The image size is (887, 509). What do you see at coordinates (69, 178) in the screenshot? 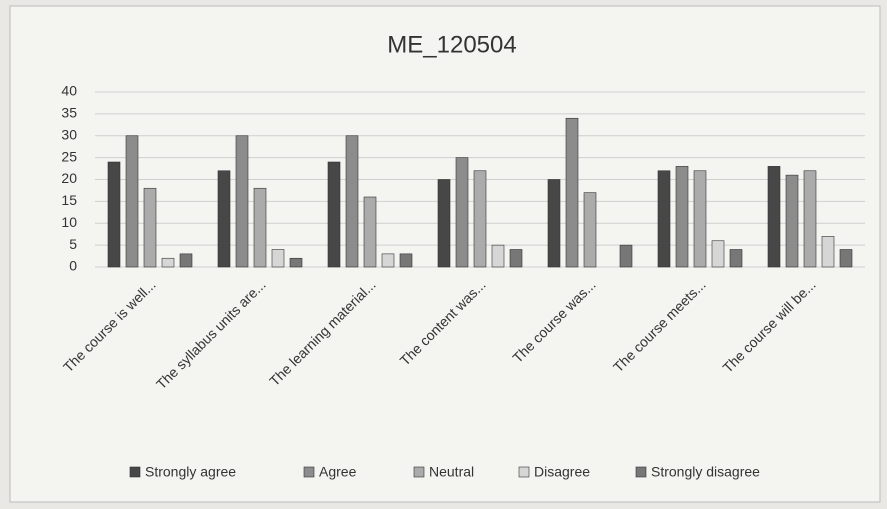
I see `y-tick-label: 20` at bounding box center [69, 178].